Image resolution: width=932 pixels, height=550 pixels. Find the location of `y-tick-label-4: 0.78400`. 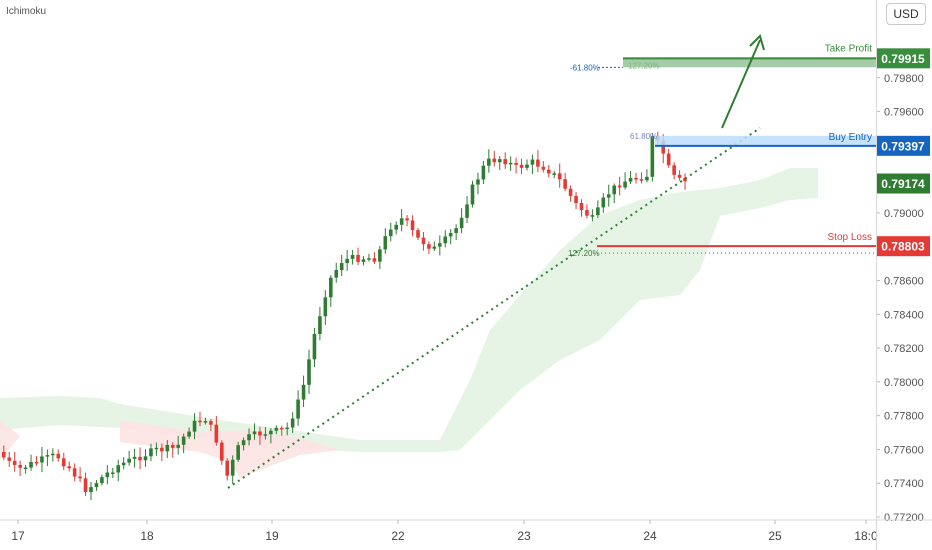

y-tick-label-4: 0.78400 is located at coordinates (904, 315).